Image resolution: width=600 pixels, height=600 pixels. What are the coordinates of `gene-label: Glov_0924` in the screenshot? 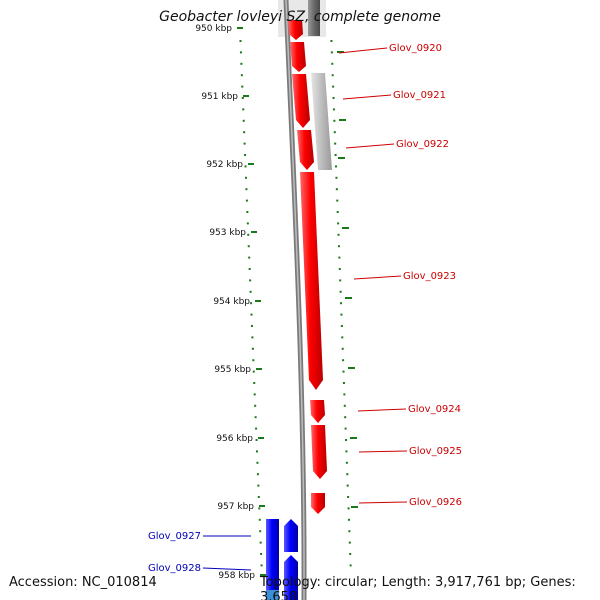 It's located at (434, 409).